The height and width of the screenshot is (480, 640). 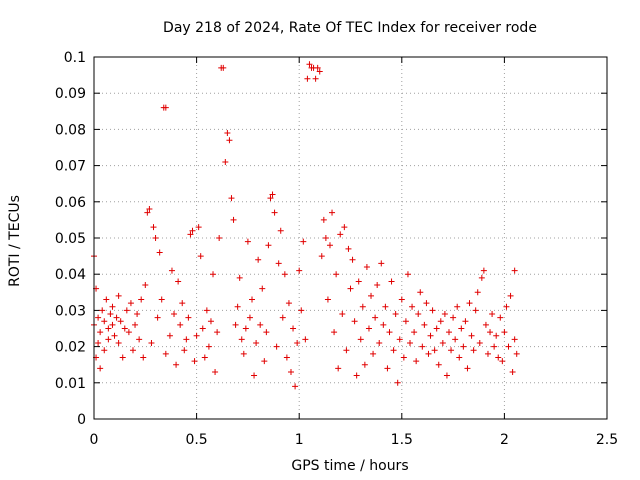 What do you see at coordinates (70, 275) in the screenshot?
I see `y-tick-label: 0.04` at bounding box center [70, 275].